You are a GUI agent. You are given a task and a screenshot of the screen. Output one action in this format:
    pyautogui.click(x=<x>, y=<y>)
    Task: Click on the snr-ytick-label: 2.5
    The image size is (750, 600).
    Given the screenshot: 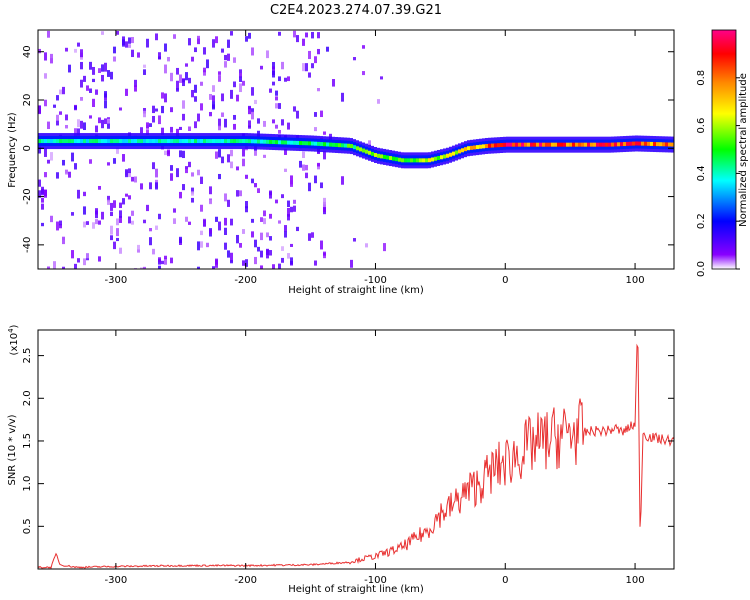 What is the action you would take?
    pyautogui.click(x=27, y=356)
    